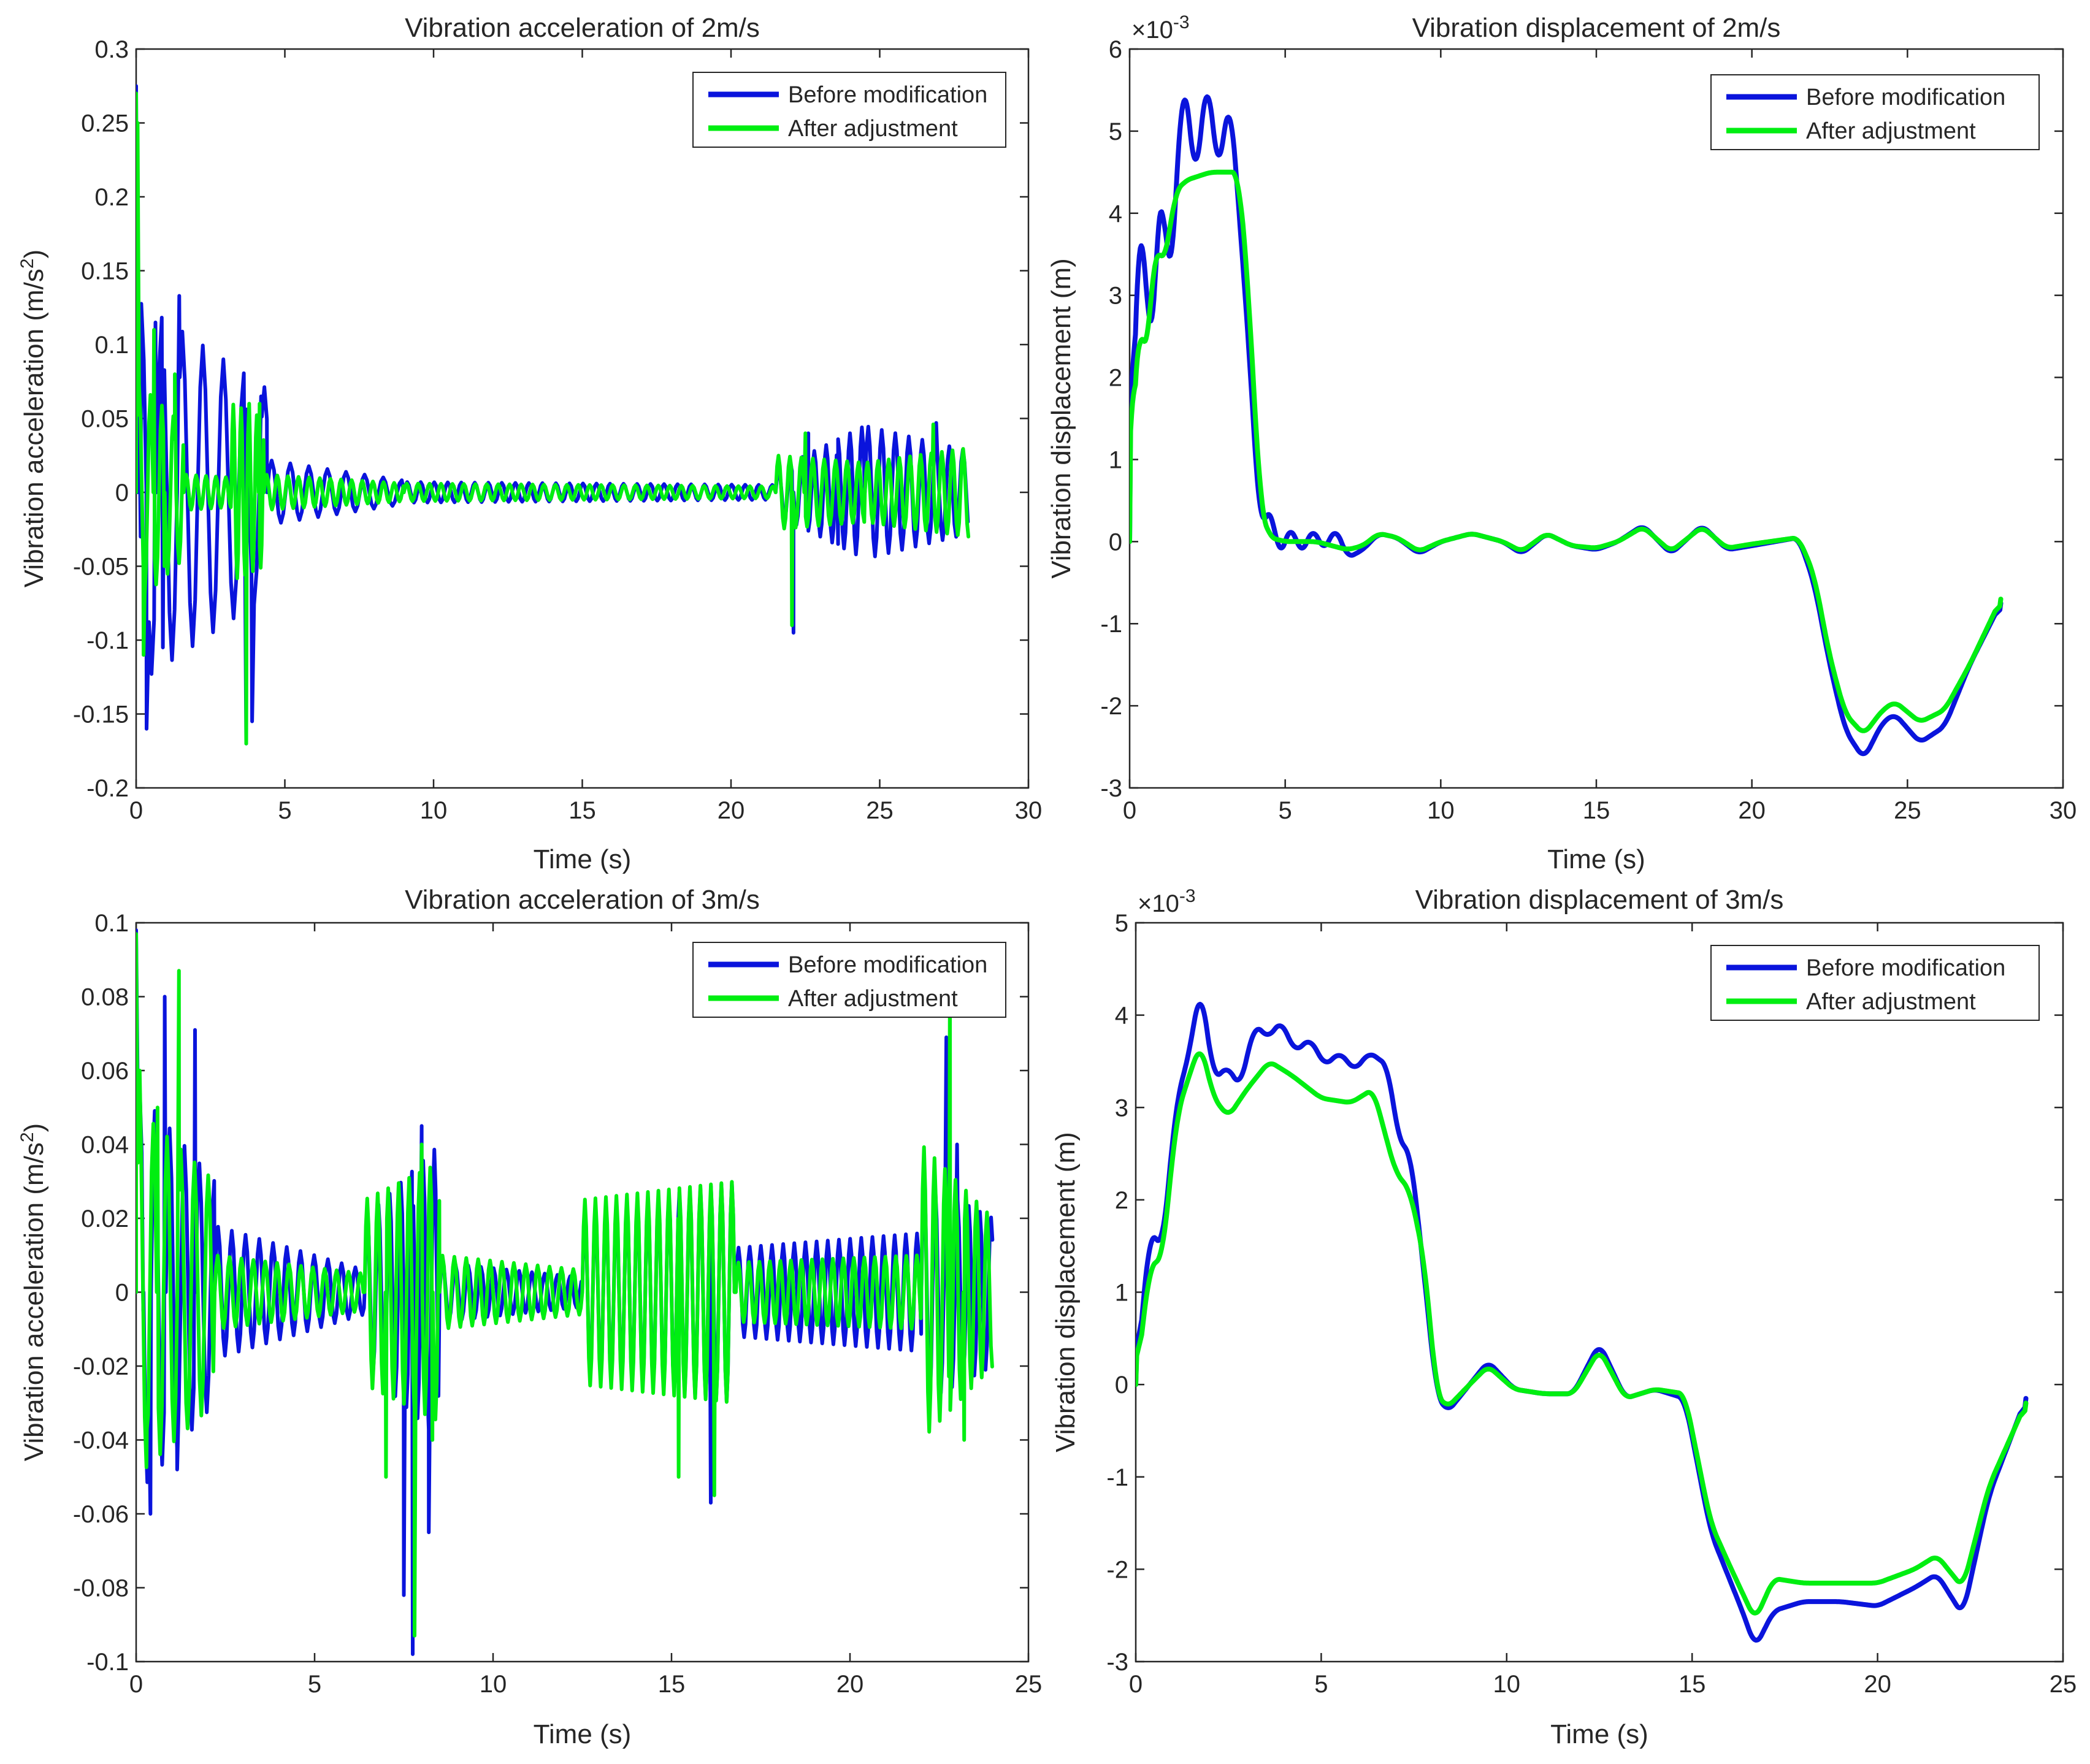  What do you see at coordinates (101, 714) in the screenshot?
I see `y-tick-label: -0.15` at bounding box center [101, 714].